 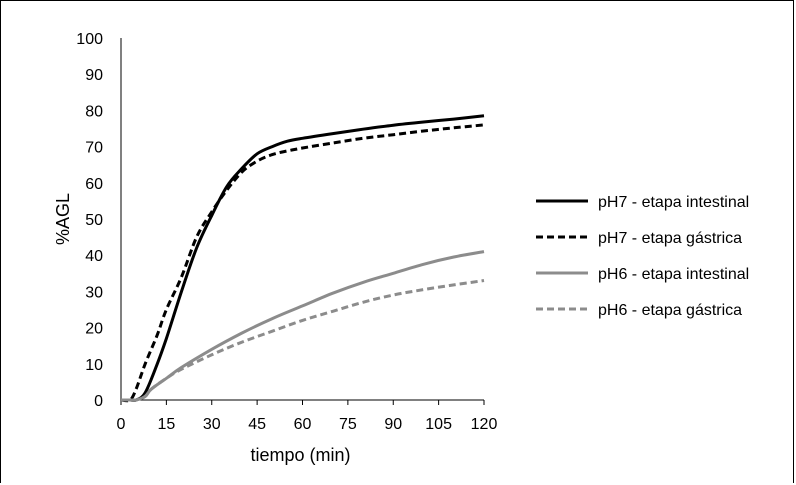 I want to click on legend-label-4: pH6 - etapa gástrica, so click(x=670, y=310).